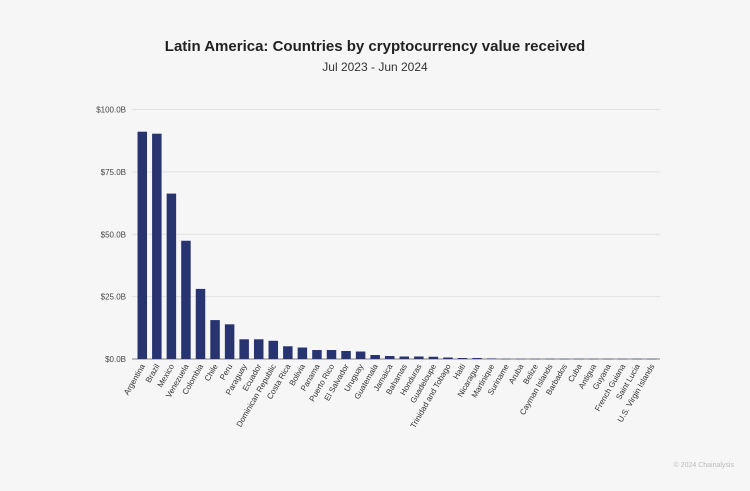 The image size is (750, 491). Describe the element at coordinates (211, 372) in the screenshot. I see `x-tick-label: Chile` at that location.